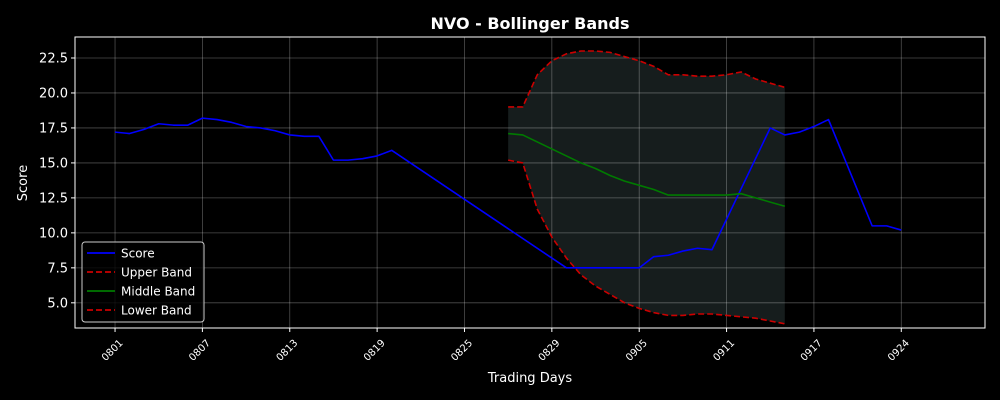  Describe the element at coordinates (57, 303) in the screenshot. I see `y-tick-label: 5.0` at that location.